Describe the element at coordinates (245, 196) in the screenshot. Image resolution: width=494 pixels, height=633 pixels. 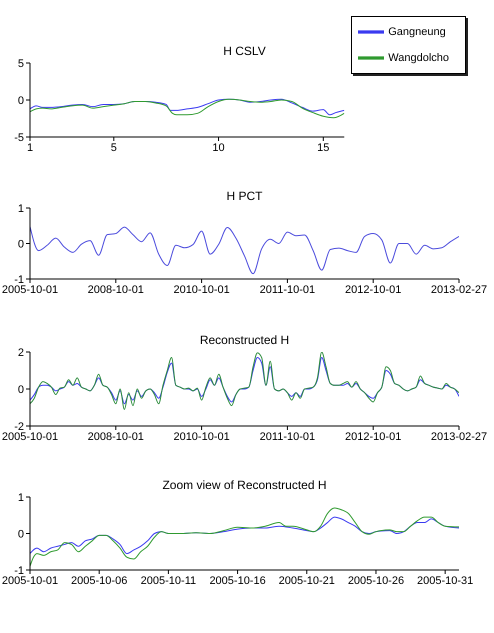
I see `chart-title: H PCT` at that location.